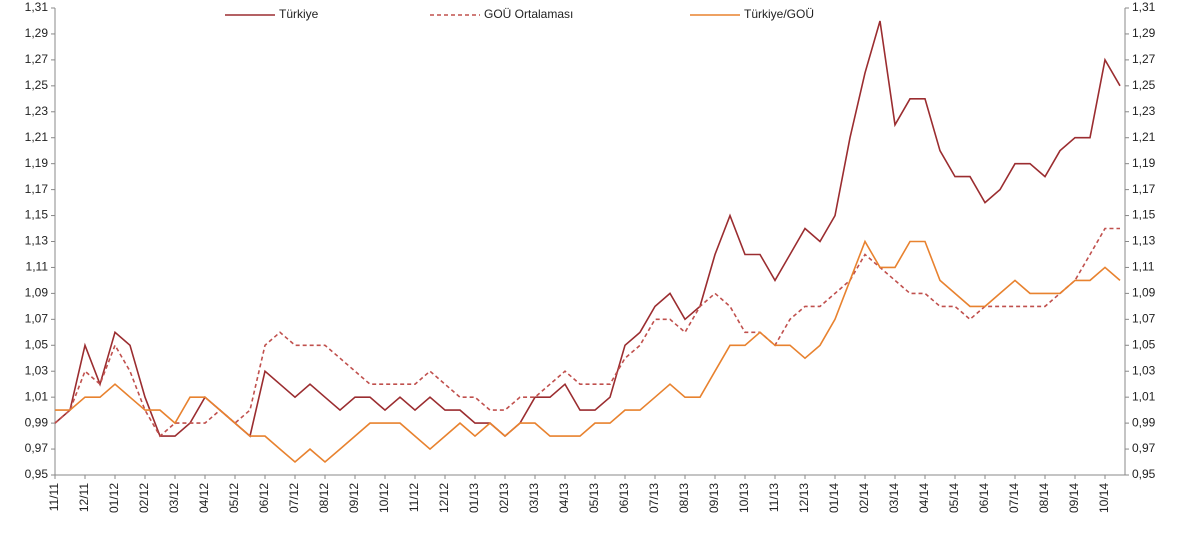 Image resolution: width=1181 pixels, height=533 pixels. I want to click on y2-tick-label: 0,97, so click(1144, 448).